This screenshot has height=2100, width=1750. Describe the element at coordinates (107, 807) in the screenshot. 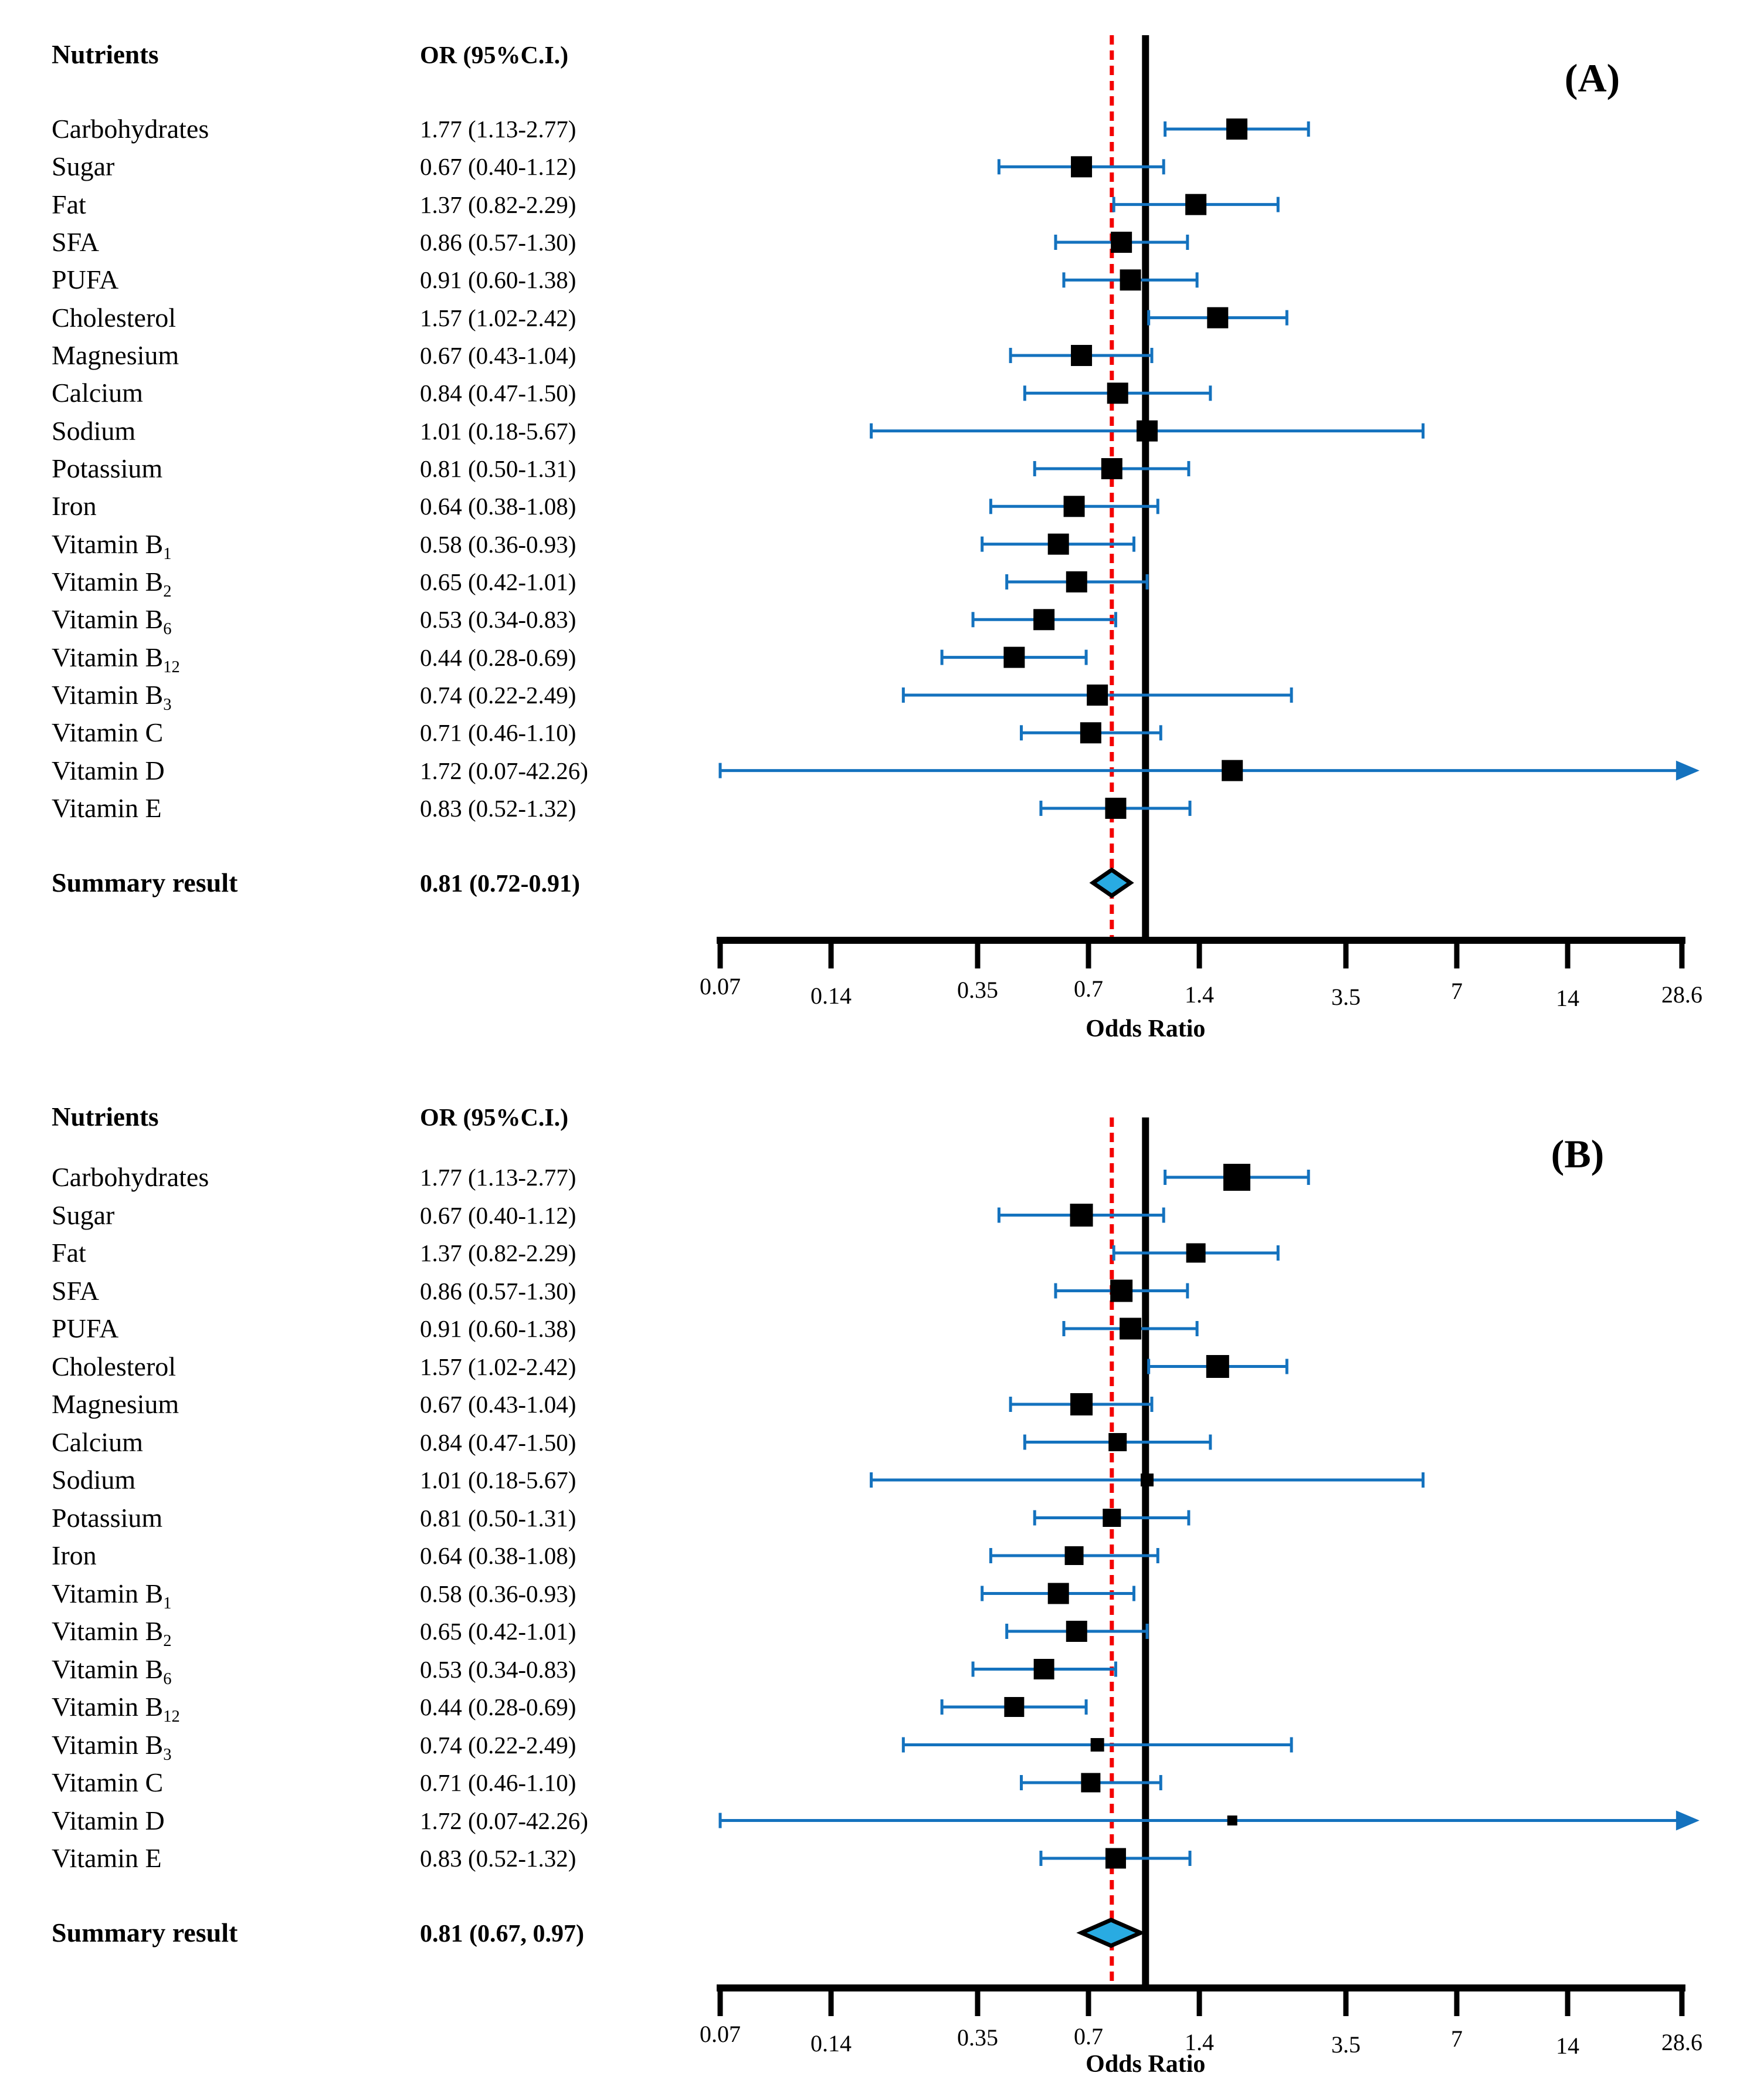

I see `nutrient-label: Vitamin E` at that location.